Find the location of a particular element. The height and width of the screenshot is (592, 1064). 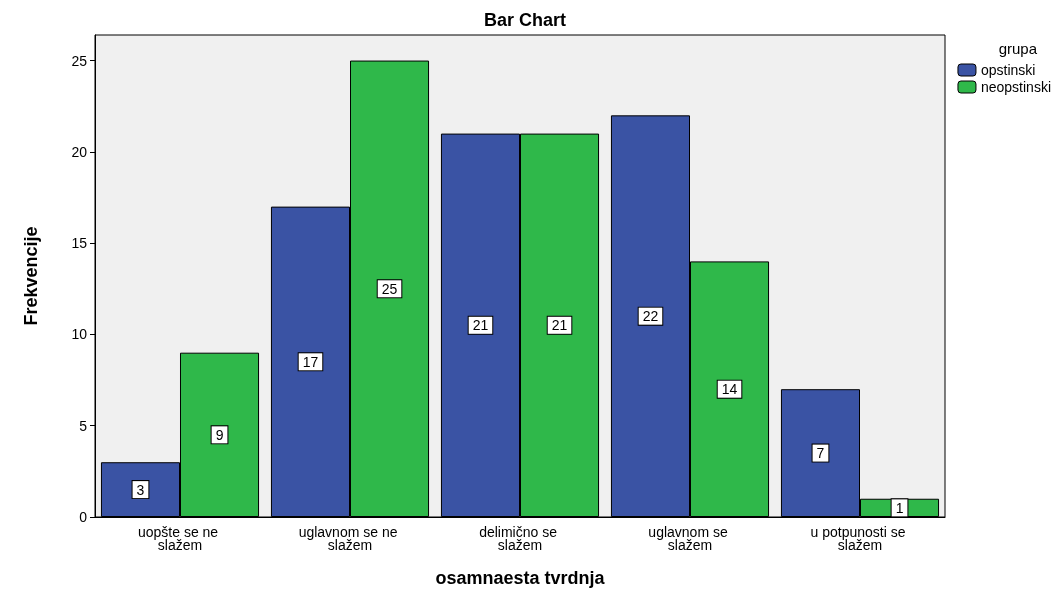

x-tick-label: delimično se slažem is located at coordinates (520, 538).